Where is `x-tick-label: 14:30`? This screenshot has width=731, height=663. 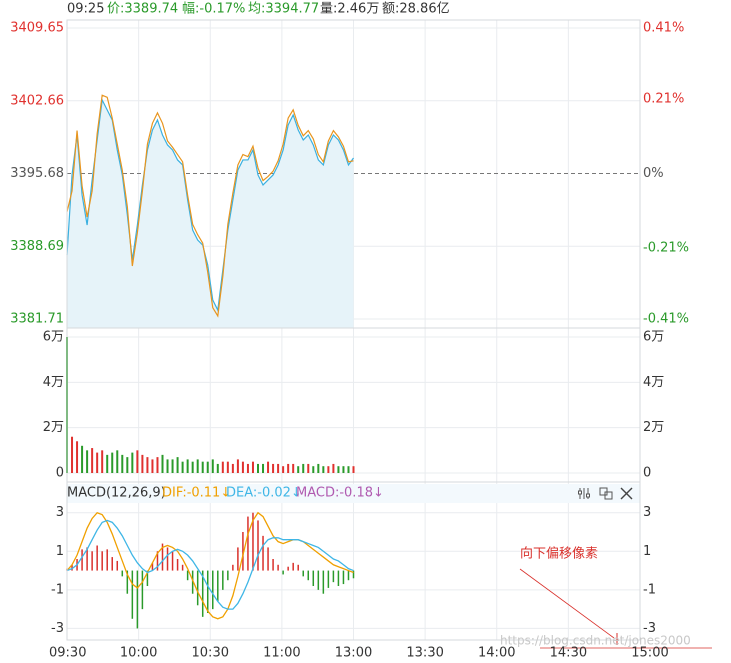 x-tick-label: 14:30 is located at coordinates (568, 653).